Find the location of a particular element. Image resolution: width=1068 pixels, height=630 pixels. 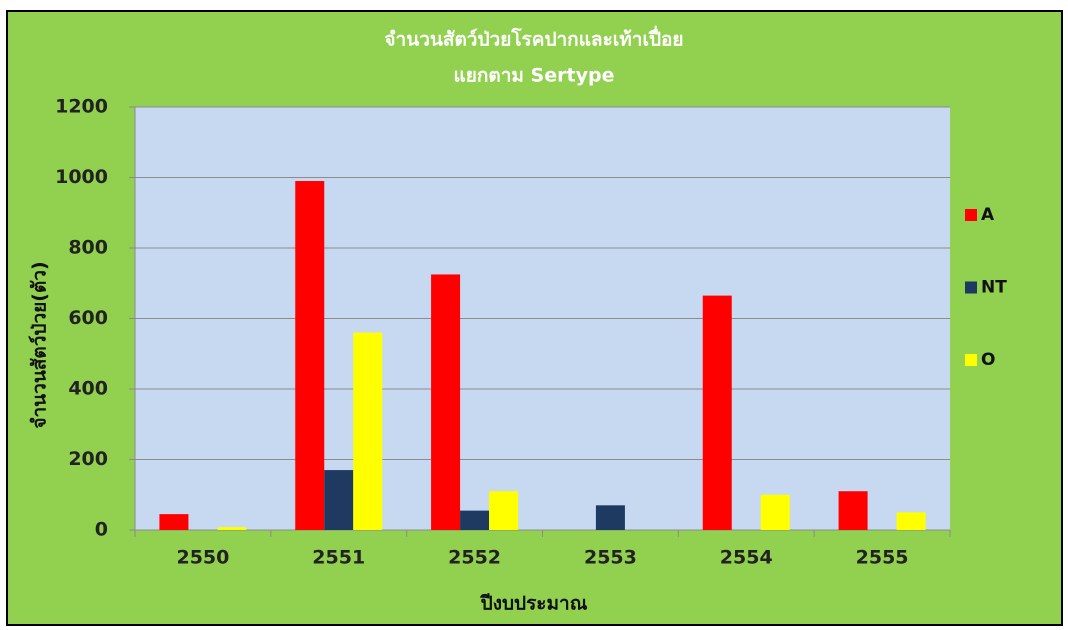

y-tick-label: 800 is located at coordinates (88, 248).